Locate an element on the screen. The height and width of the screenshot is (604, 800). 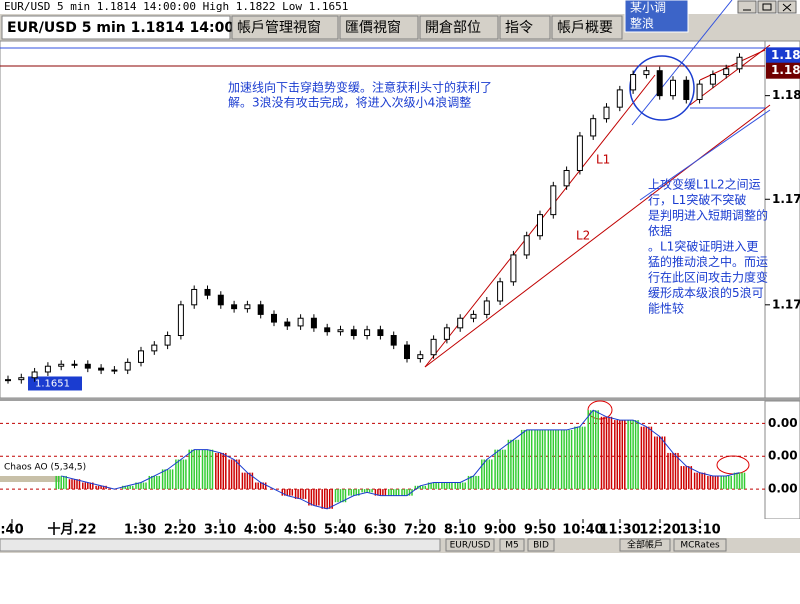
x-tick-label: 4:00 is located at coordinates (260, 530).